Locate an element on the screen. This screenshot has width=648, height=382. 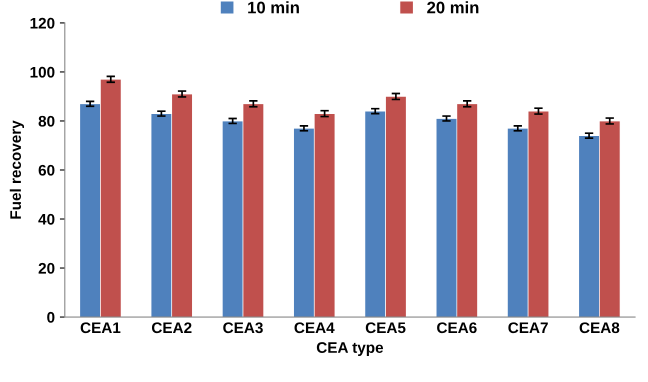
x-tick-label: CEA8 is located at coordinates (600, 328).